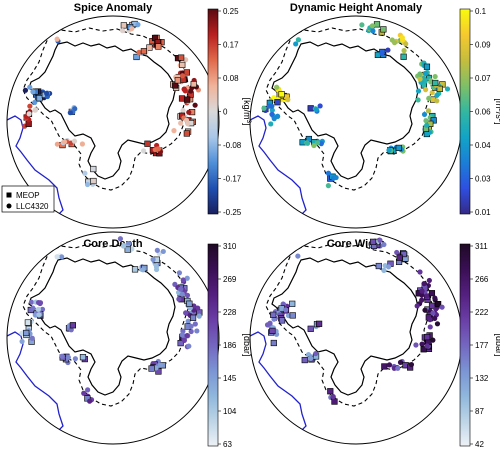 The width and height of the screenshot is (500, 452). What do you see at coordinates (102, 326) in the screenshot?
I see `antarctica-coastline` at bounding box center [102, 326].